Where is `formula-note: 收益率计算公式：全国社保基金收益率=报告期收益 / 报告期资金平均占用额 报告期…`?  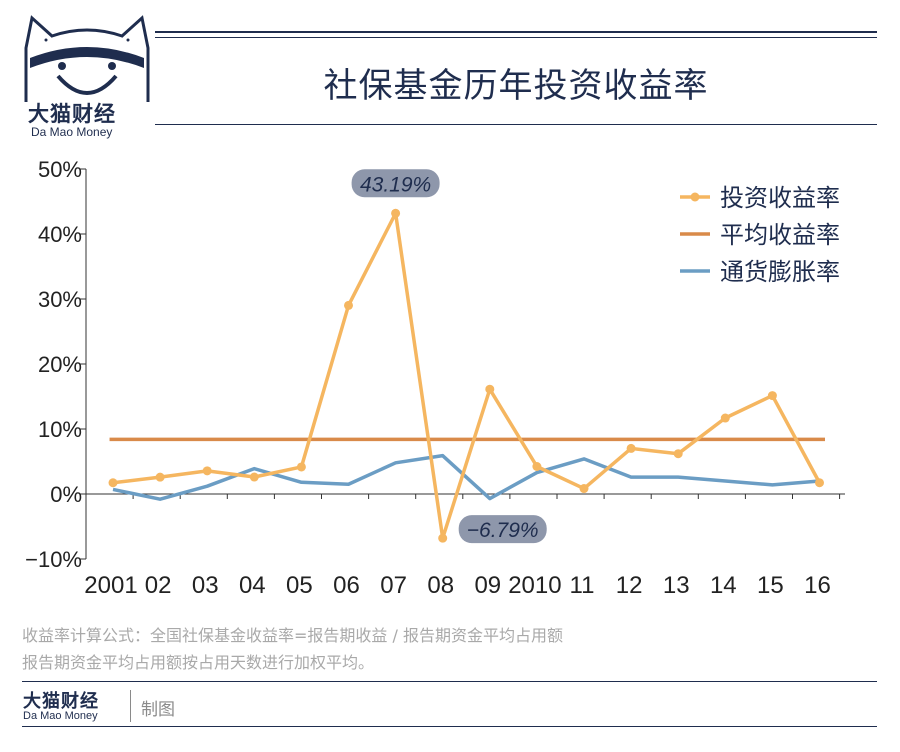 formula-note: 收益率计算公式：全国社保基金收益率=报告期收益 / 报告期资金平均占用额 报告期… is located at coordinates (292, 649).